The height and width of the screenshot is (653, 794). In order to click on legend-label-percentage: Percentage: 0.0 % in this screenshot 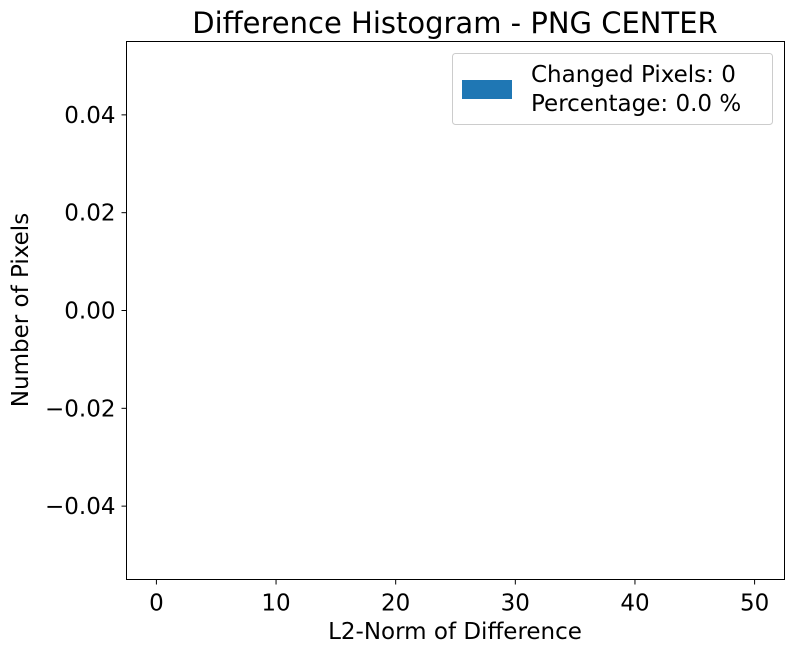, I will do `click(636, 104)`.